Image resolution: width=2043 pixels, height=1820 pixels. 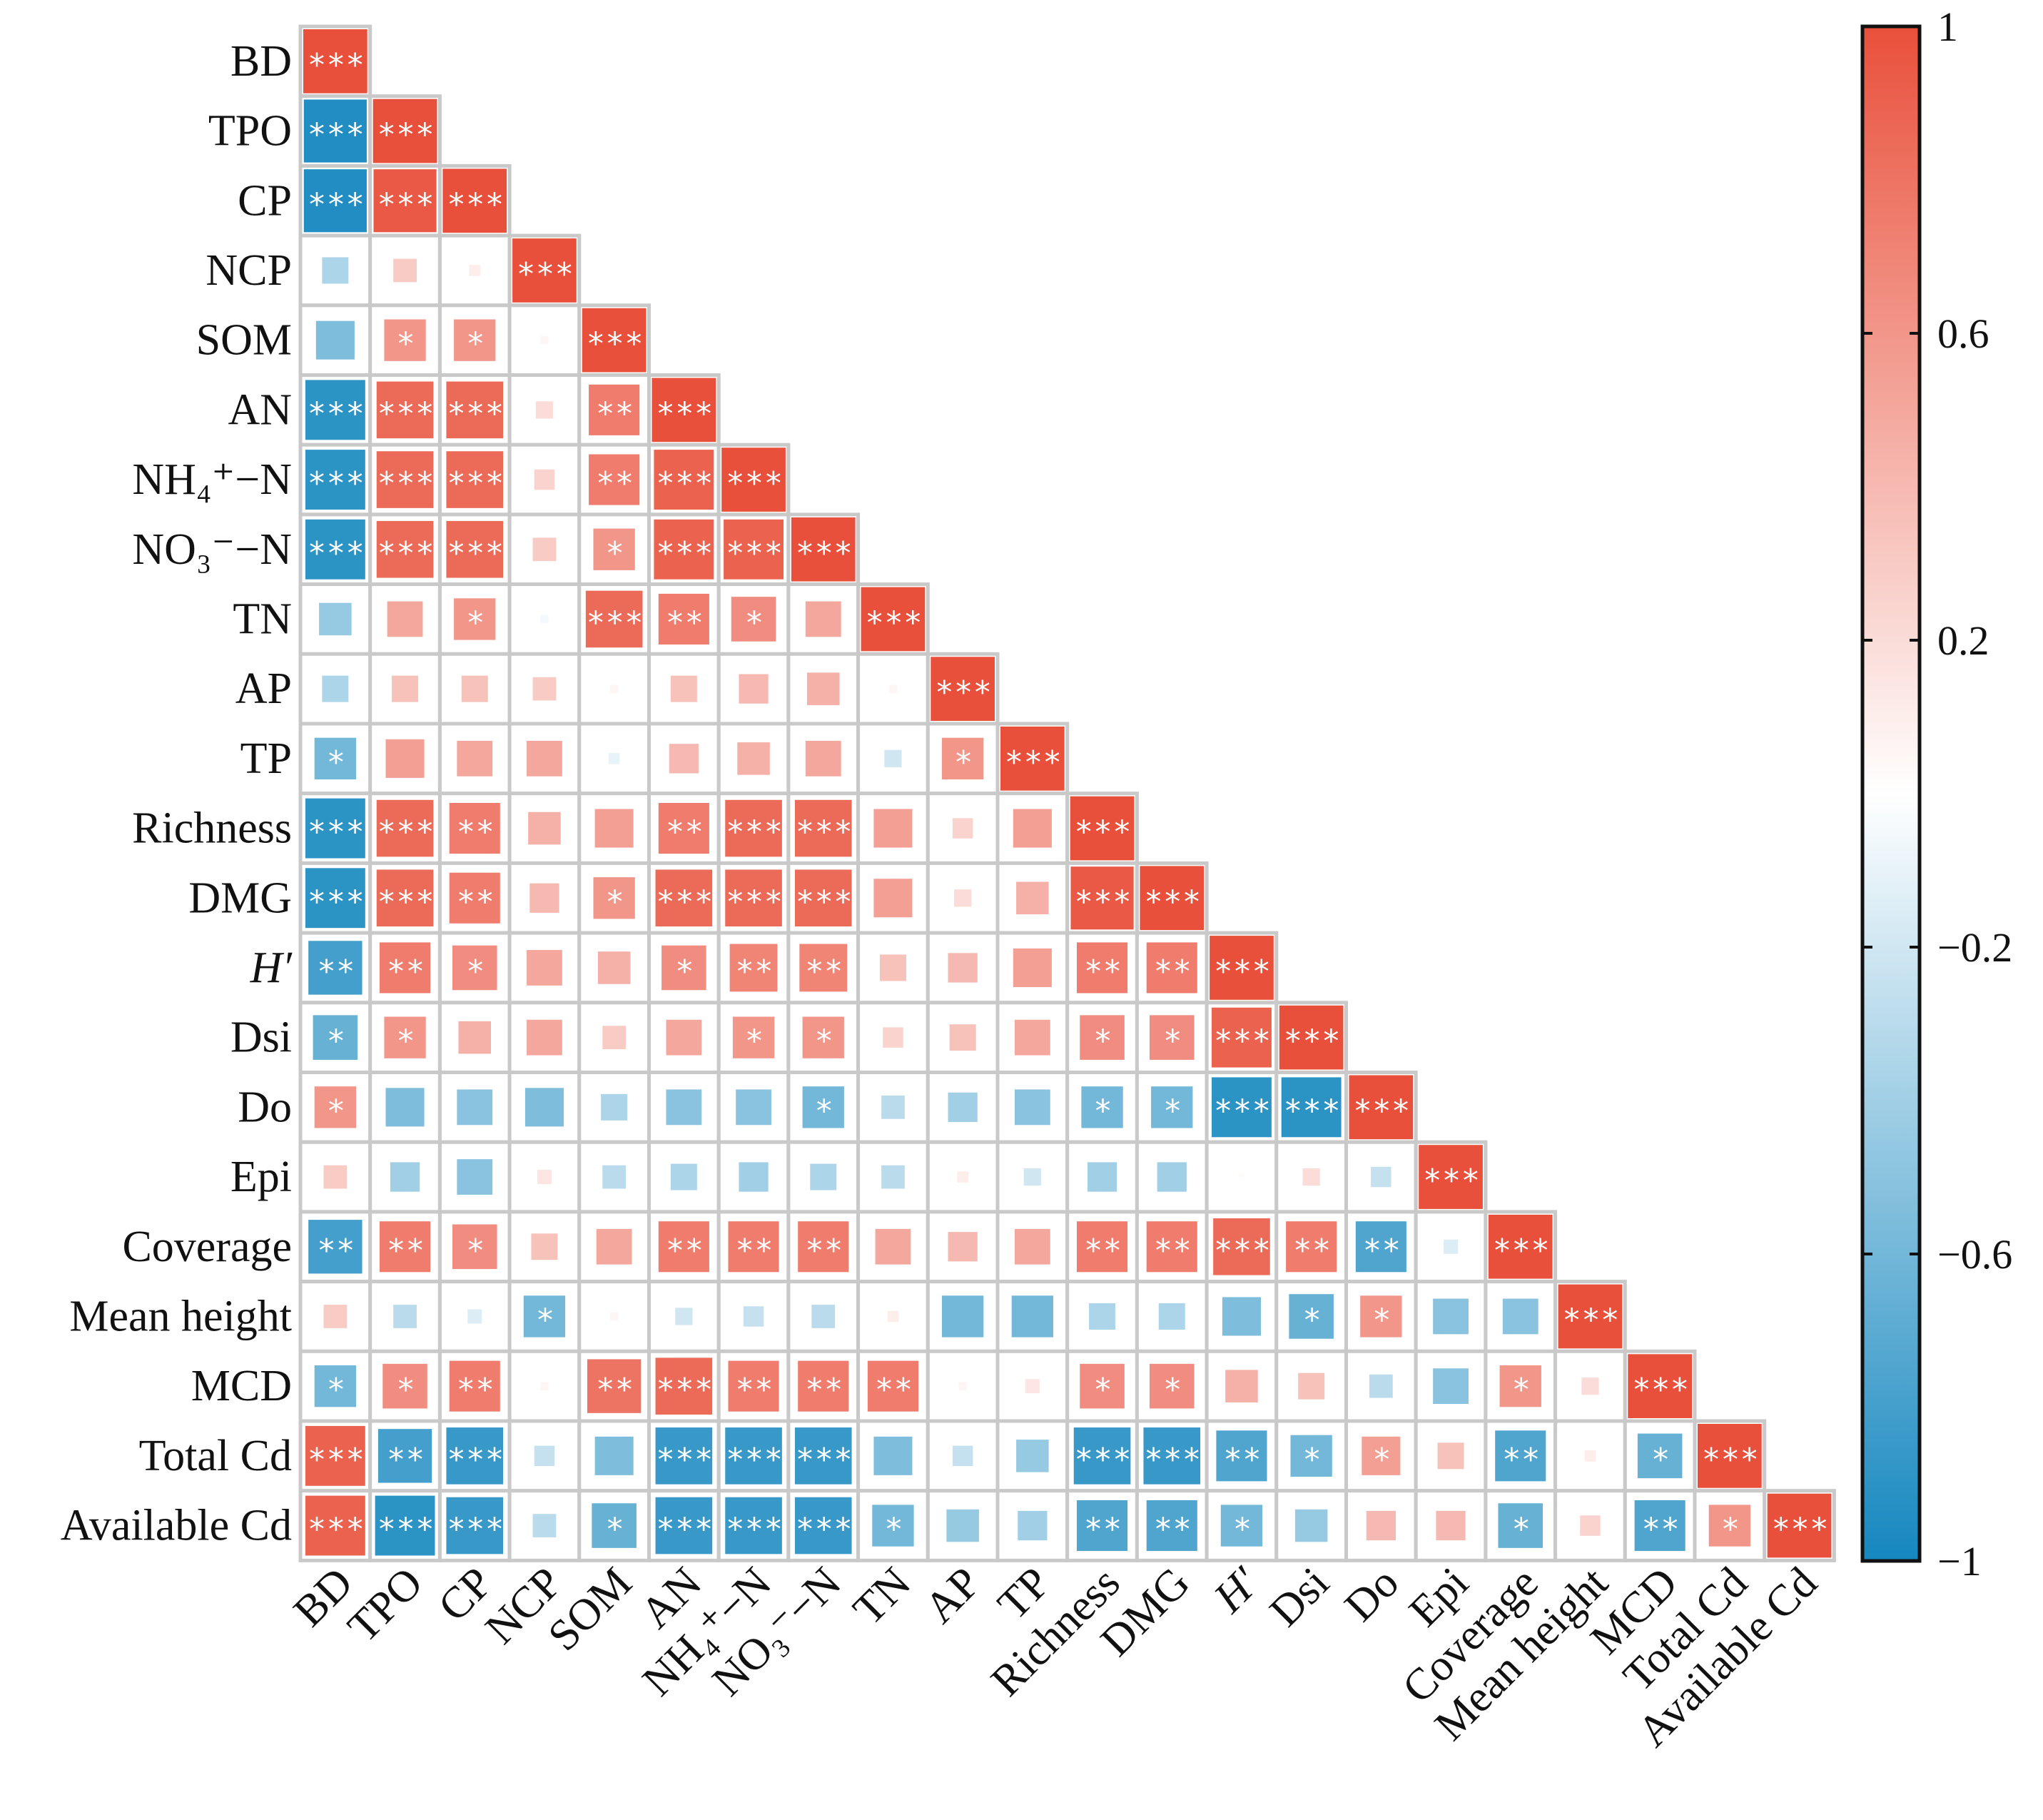 I want to click on row-label: AP, so click(x=263, y=688).